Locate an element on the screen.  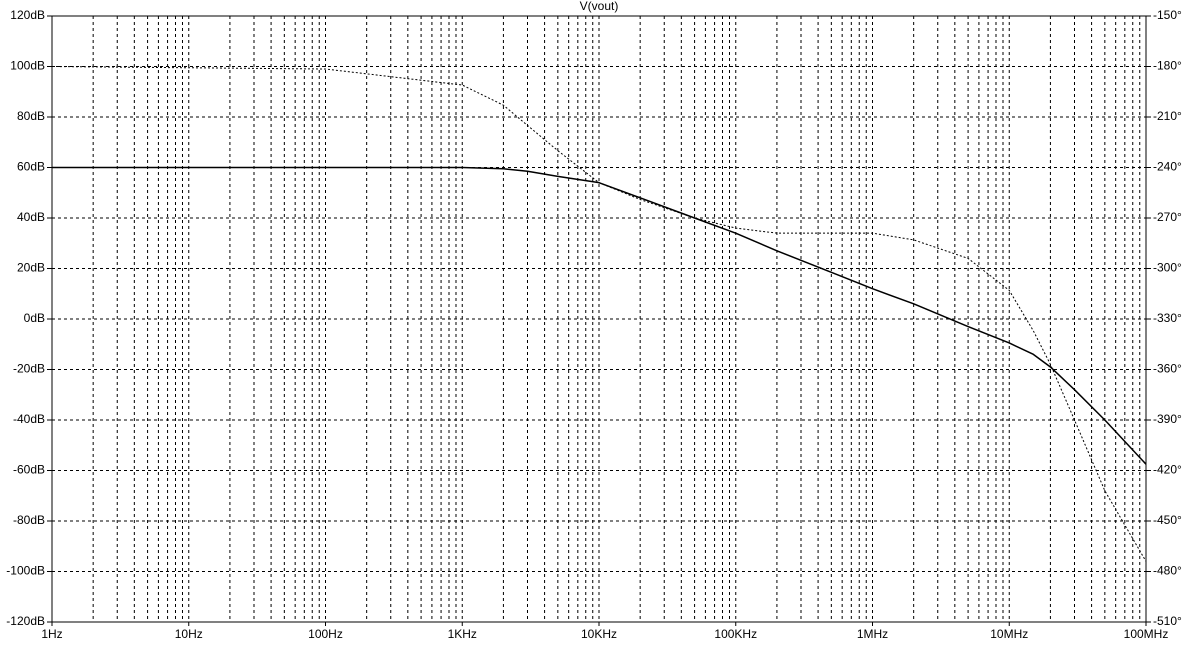
y2-tick-label: -210° is located at coordinates (1167, 116).